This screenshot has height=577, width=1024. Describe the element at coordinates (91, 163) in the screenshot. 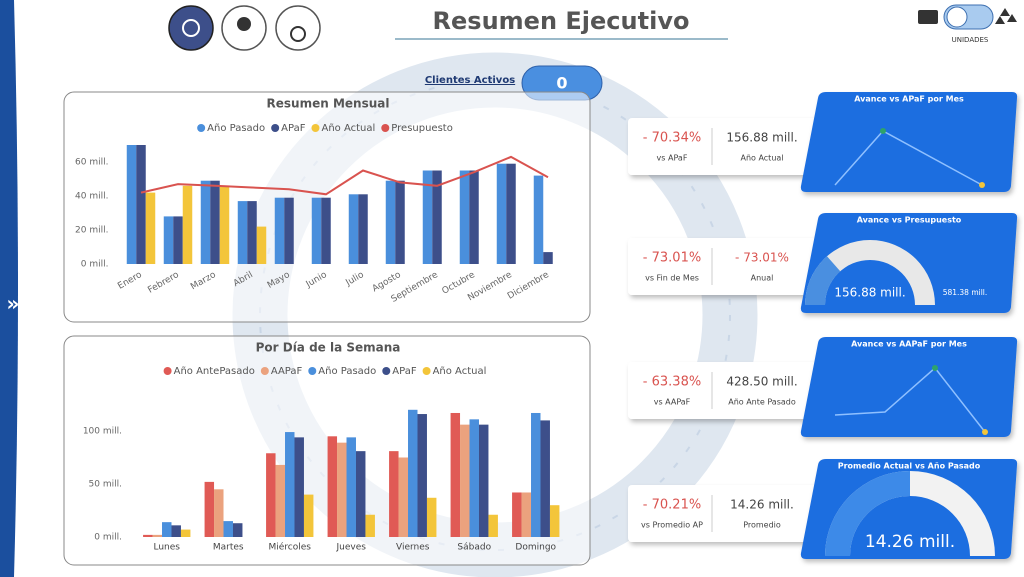

I see `y-tick-label: 60 mill.` at that location.